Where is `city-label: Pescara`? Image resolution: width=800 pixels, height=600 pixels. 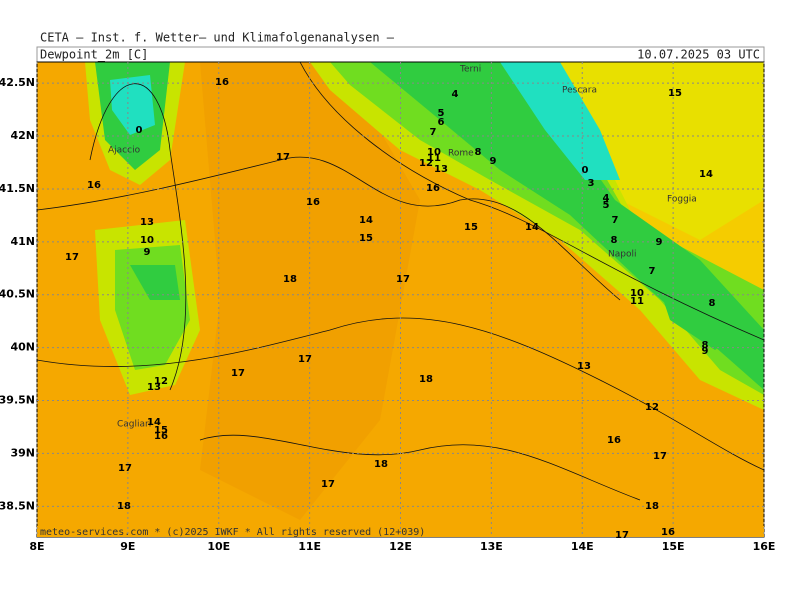 city-label: Pescara is located at coordinates (579, 91).